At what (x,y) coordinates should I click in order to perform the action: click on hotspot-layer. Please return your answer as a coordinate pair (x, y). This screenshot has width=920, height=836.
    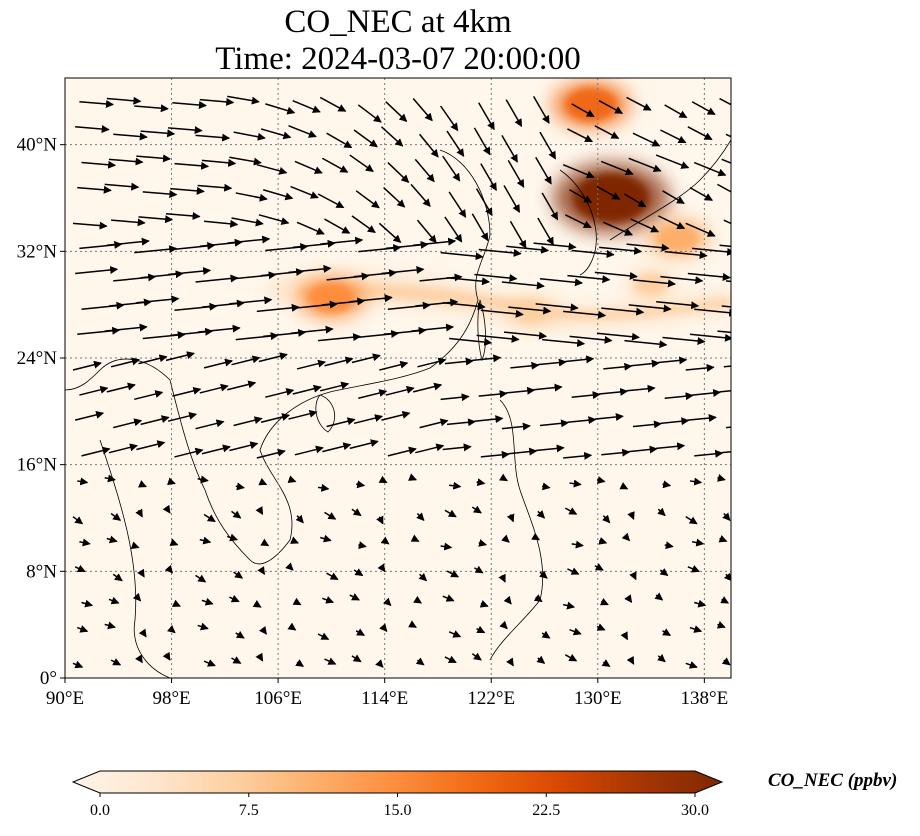
    Looking at the image, I should click on (503, 204).